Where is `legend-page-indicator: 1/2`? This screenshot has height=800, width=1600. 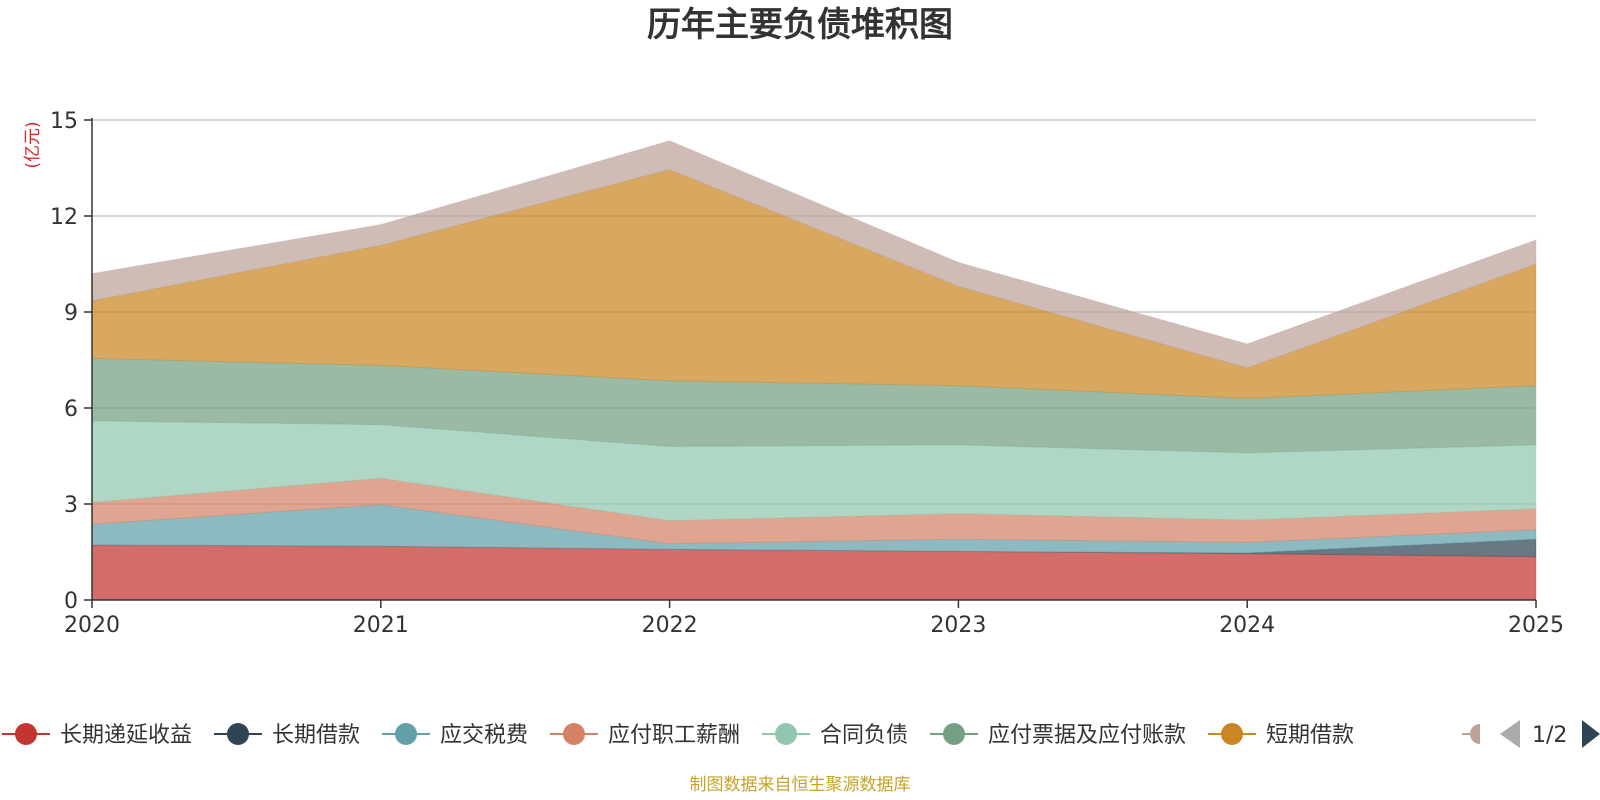
legend-page-indicator: 1/2 is located at coordinates (1549, 735).